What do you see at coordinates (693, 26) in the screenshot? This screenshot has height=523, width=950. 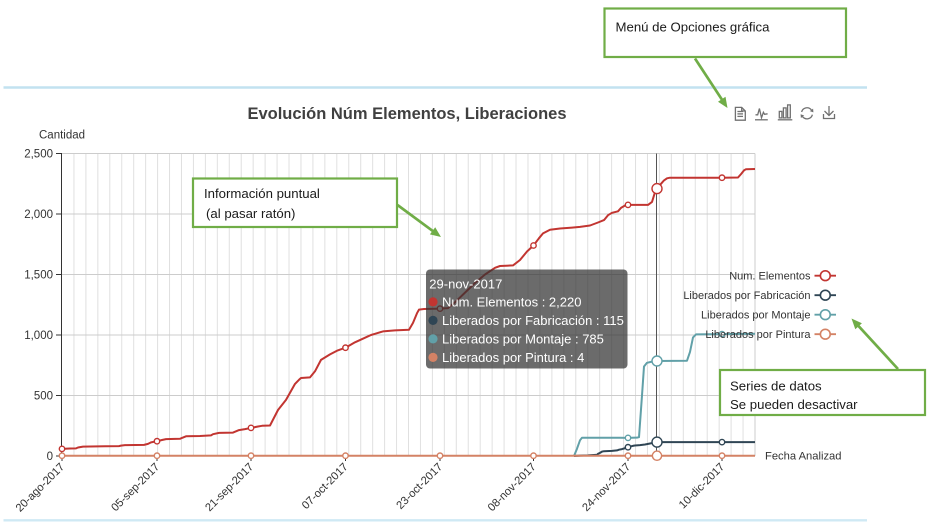 I see `svg-text: Menú de Opciones gráfica` at bounding box center [693, 26].